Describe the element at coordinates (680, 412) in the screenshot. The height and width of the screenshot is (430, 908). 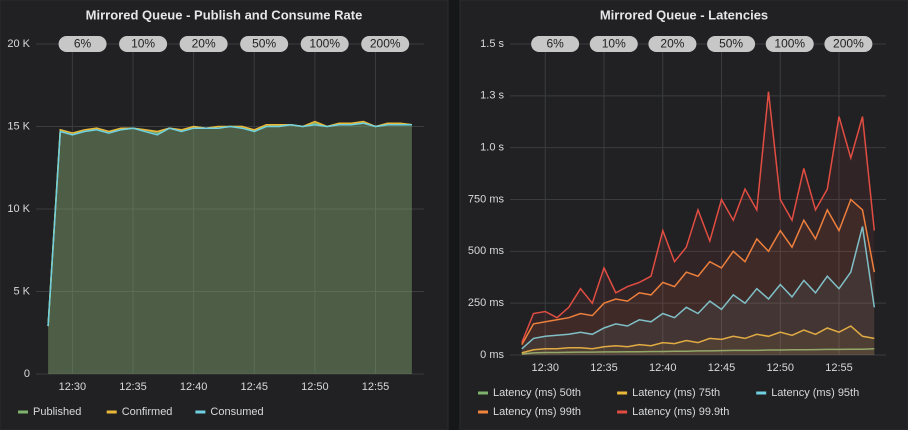
I see `legend-label: Latency (ms) 99.9th` at that location.